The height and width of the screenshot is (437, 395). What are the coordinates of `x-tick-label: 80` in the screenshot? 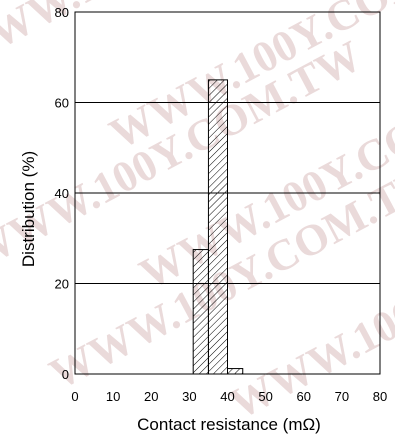 It's located at (380, 396).